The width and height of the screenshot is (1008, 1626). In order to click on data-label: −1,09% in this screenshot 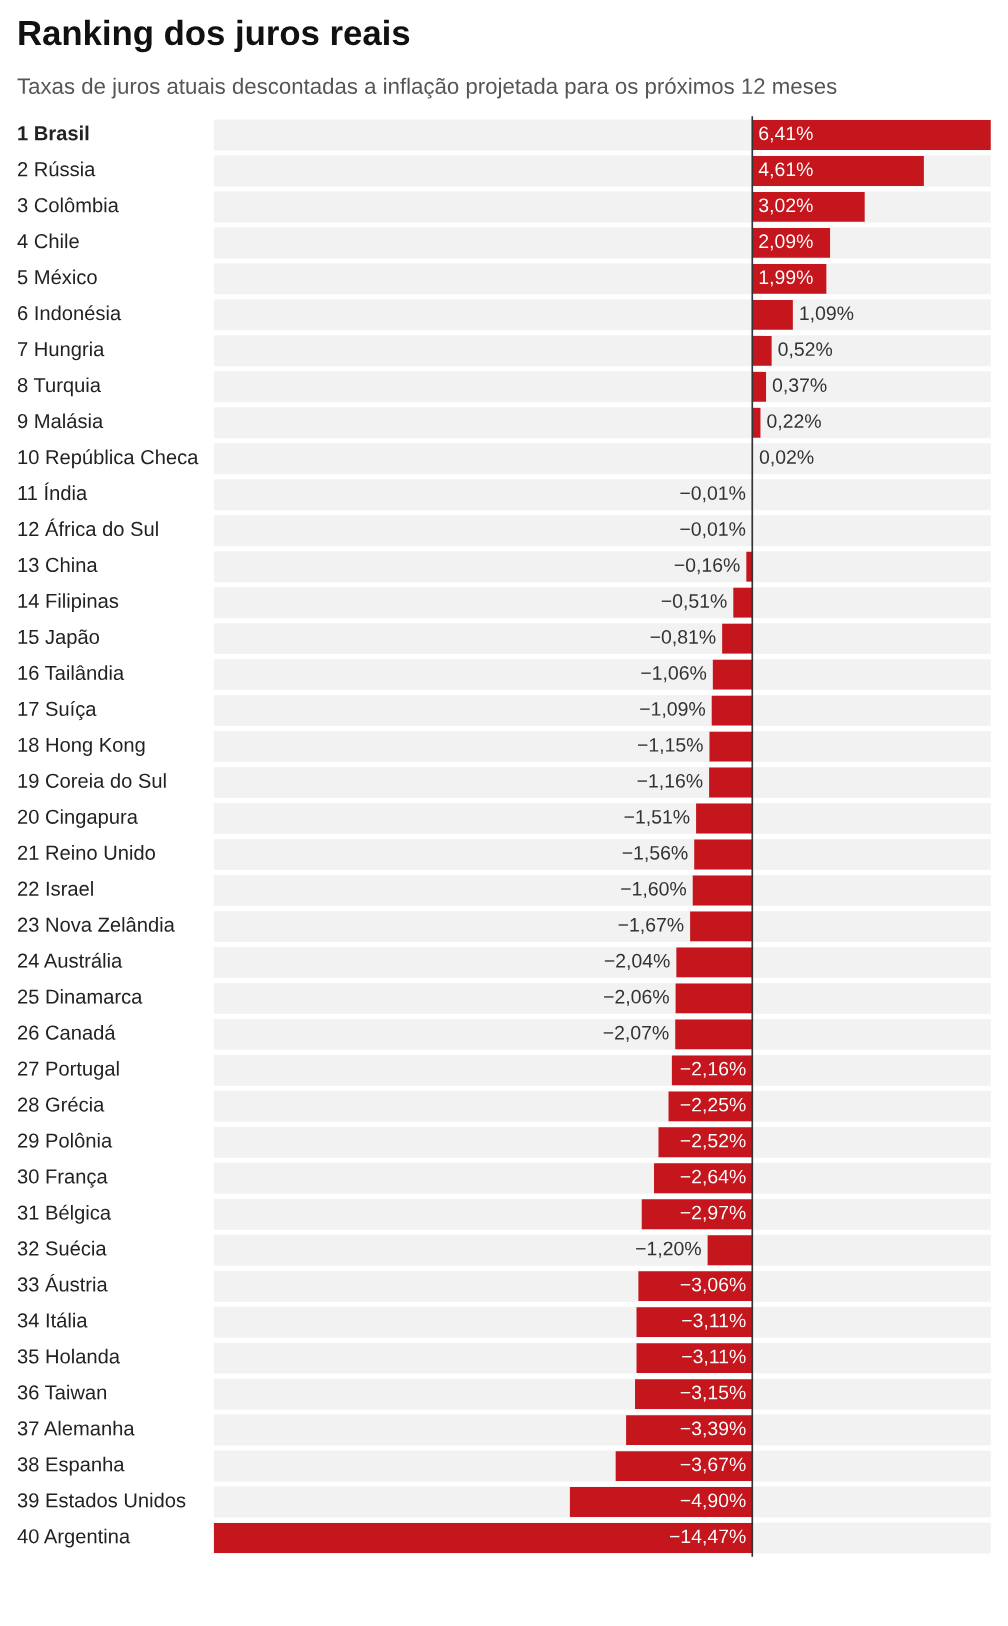, I will do `click(673, 710)`.